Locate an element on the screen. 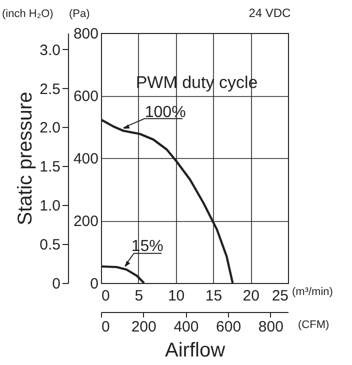 Image resolution: width=352 pixels, height=365 pixels. text: (inch H₂O) is located at coordinates (28, 14).